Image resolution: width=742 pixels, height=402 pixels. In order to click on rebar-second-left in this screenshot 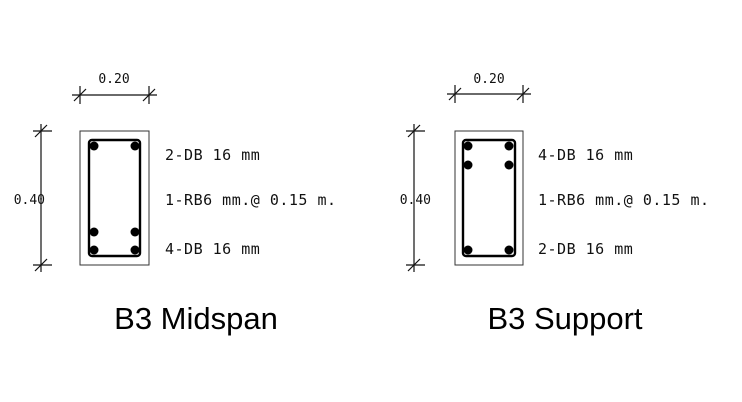, I will do `click(468, 165)`.